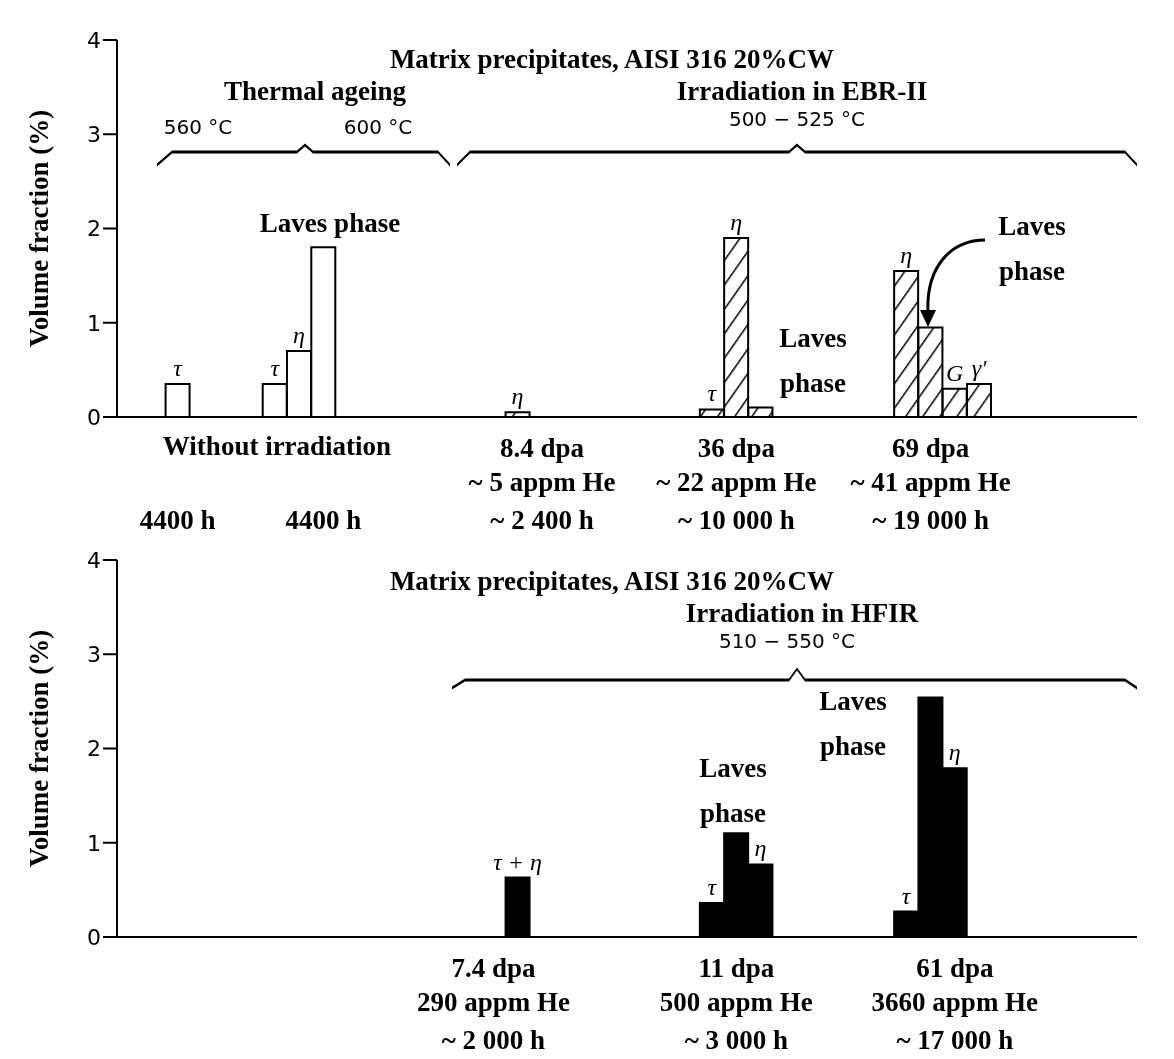  Describe the element at coordinates (378, 127) in the screenshot. I see `annotation: 600 °C` at that location.